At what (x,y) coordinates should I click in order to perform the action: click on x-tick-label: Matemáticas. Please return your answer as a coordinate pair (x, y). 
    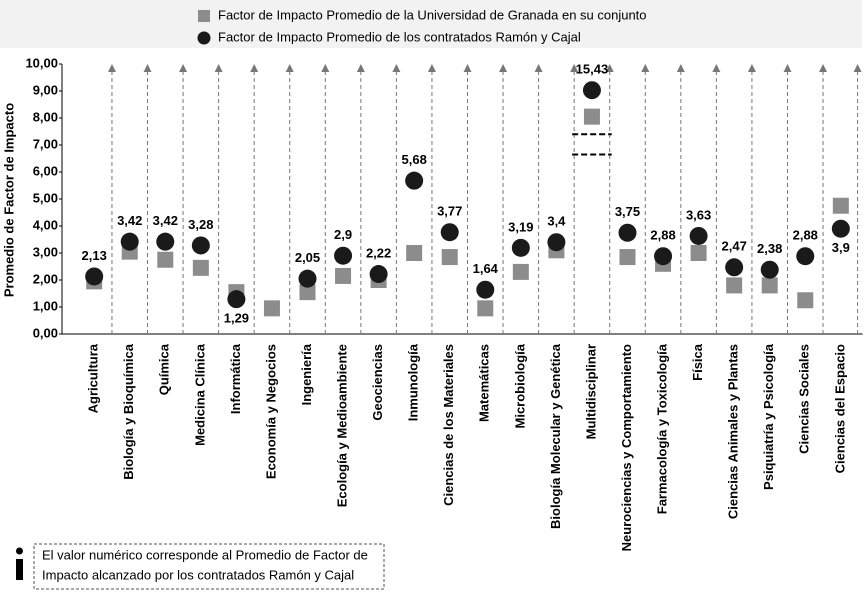
    Looking at the image, I should click on (484, 383).